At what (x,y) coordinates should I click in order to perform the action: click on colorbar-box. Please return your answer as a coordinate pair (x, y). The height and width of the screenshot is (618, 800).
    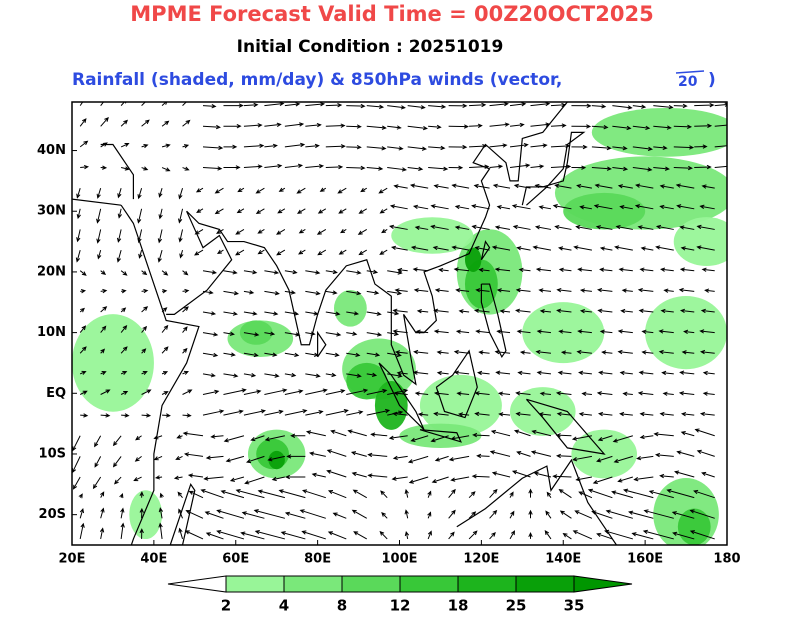
    Looking at the image, I should click on (429, 584).